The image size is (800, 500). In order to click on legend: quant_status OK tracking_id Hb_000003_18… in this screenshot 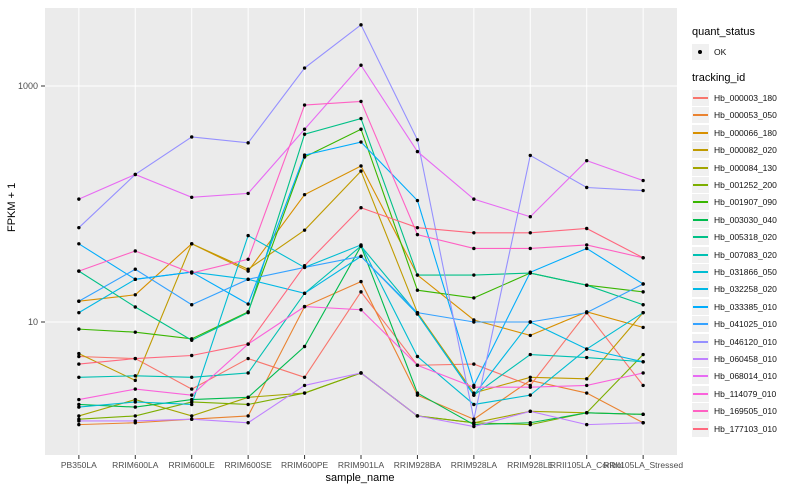, I will do `click(745, 237)`.